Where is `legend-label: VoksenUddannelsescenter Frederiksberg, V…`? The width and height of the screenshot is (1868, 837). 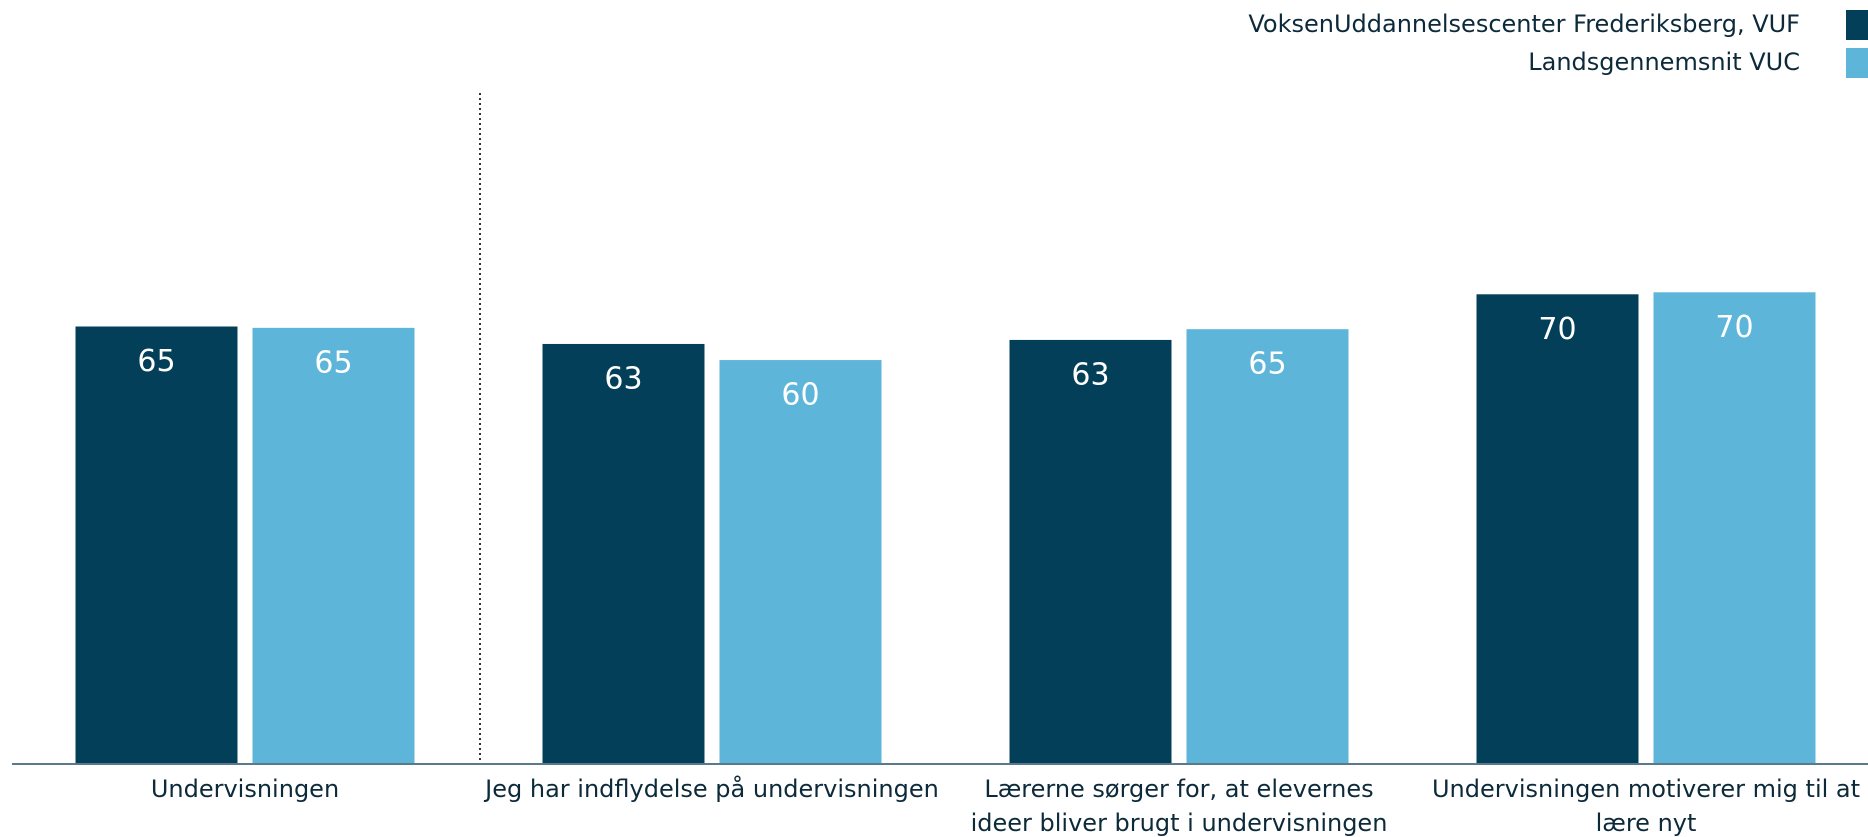
legend-label: VoksenUddannelsescenter Frederiksberg, V… is located at coordinates (1524, 24).